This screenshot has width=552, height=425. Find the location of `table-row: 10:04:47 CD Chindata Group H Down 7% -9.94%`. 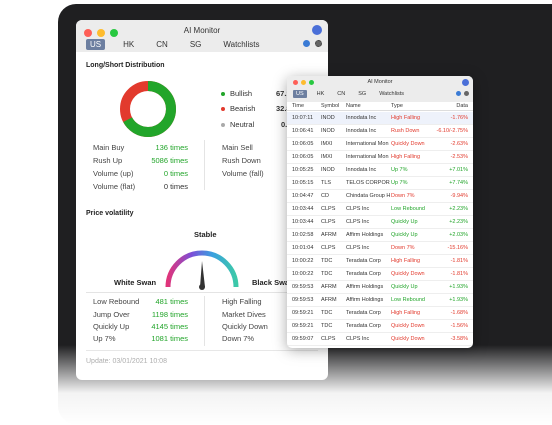

table-row: 10:04:47 CD Chindata Group H Down 7% -9.94% is located at coordinates (380, 196).